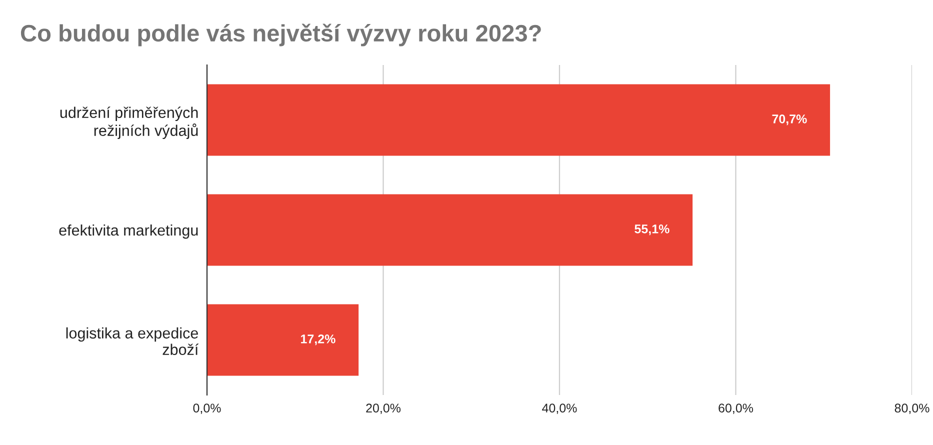 Image resolution: width=933 pixels, height=445 pixels. Describe the element at coordinates (789, 120) in the screenshot. I see `data-label: 70,7%` at that location.